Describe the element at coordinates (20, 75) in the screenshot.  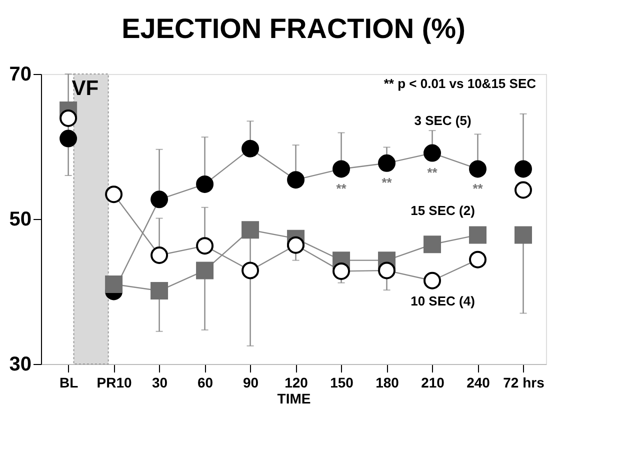
I see `y-tick-label: 70` at that location.